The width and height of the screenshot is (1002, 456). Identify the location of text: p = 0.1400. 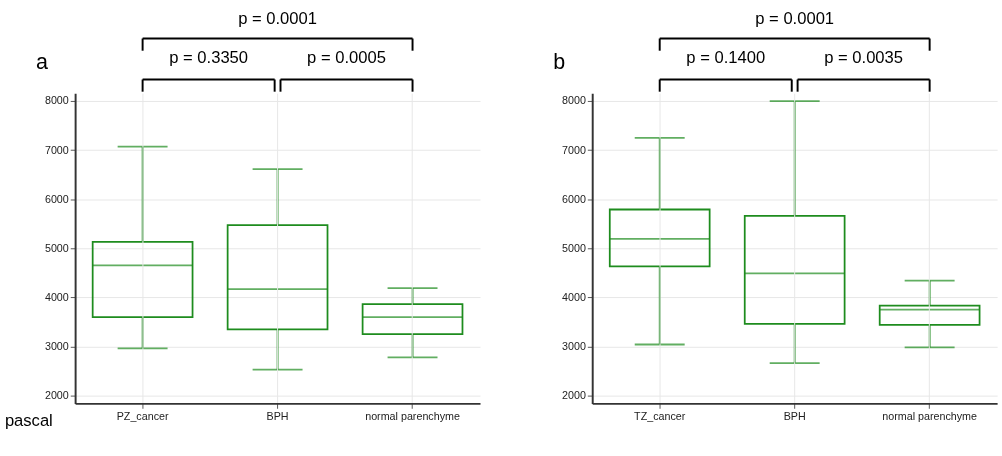
(726, 57).